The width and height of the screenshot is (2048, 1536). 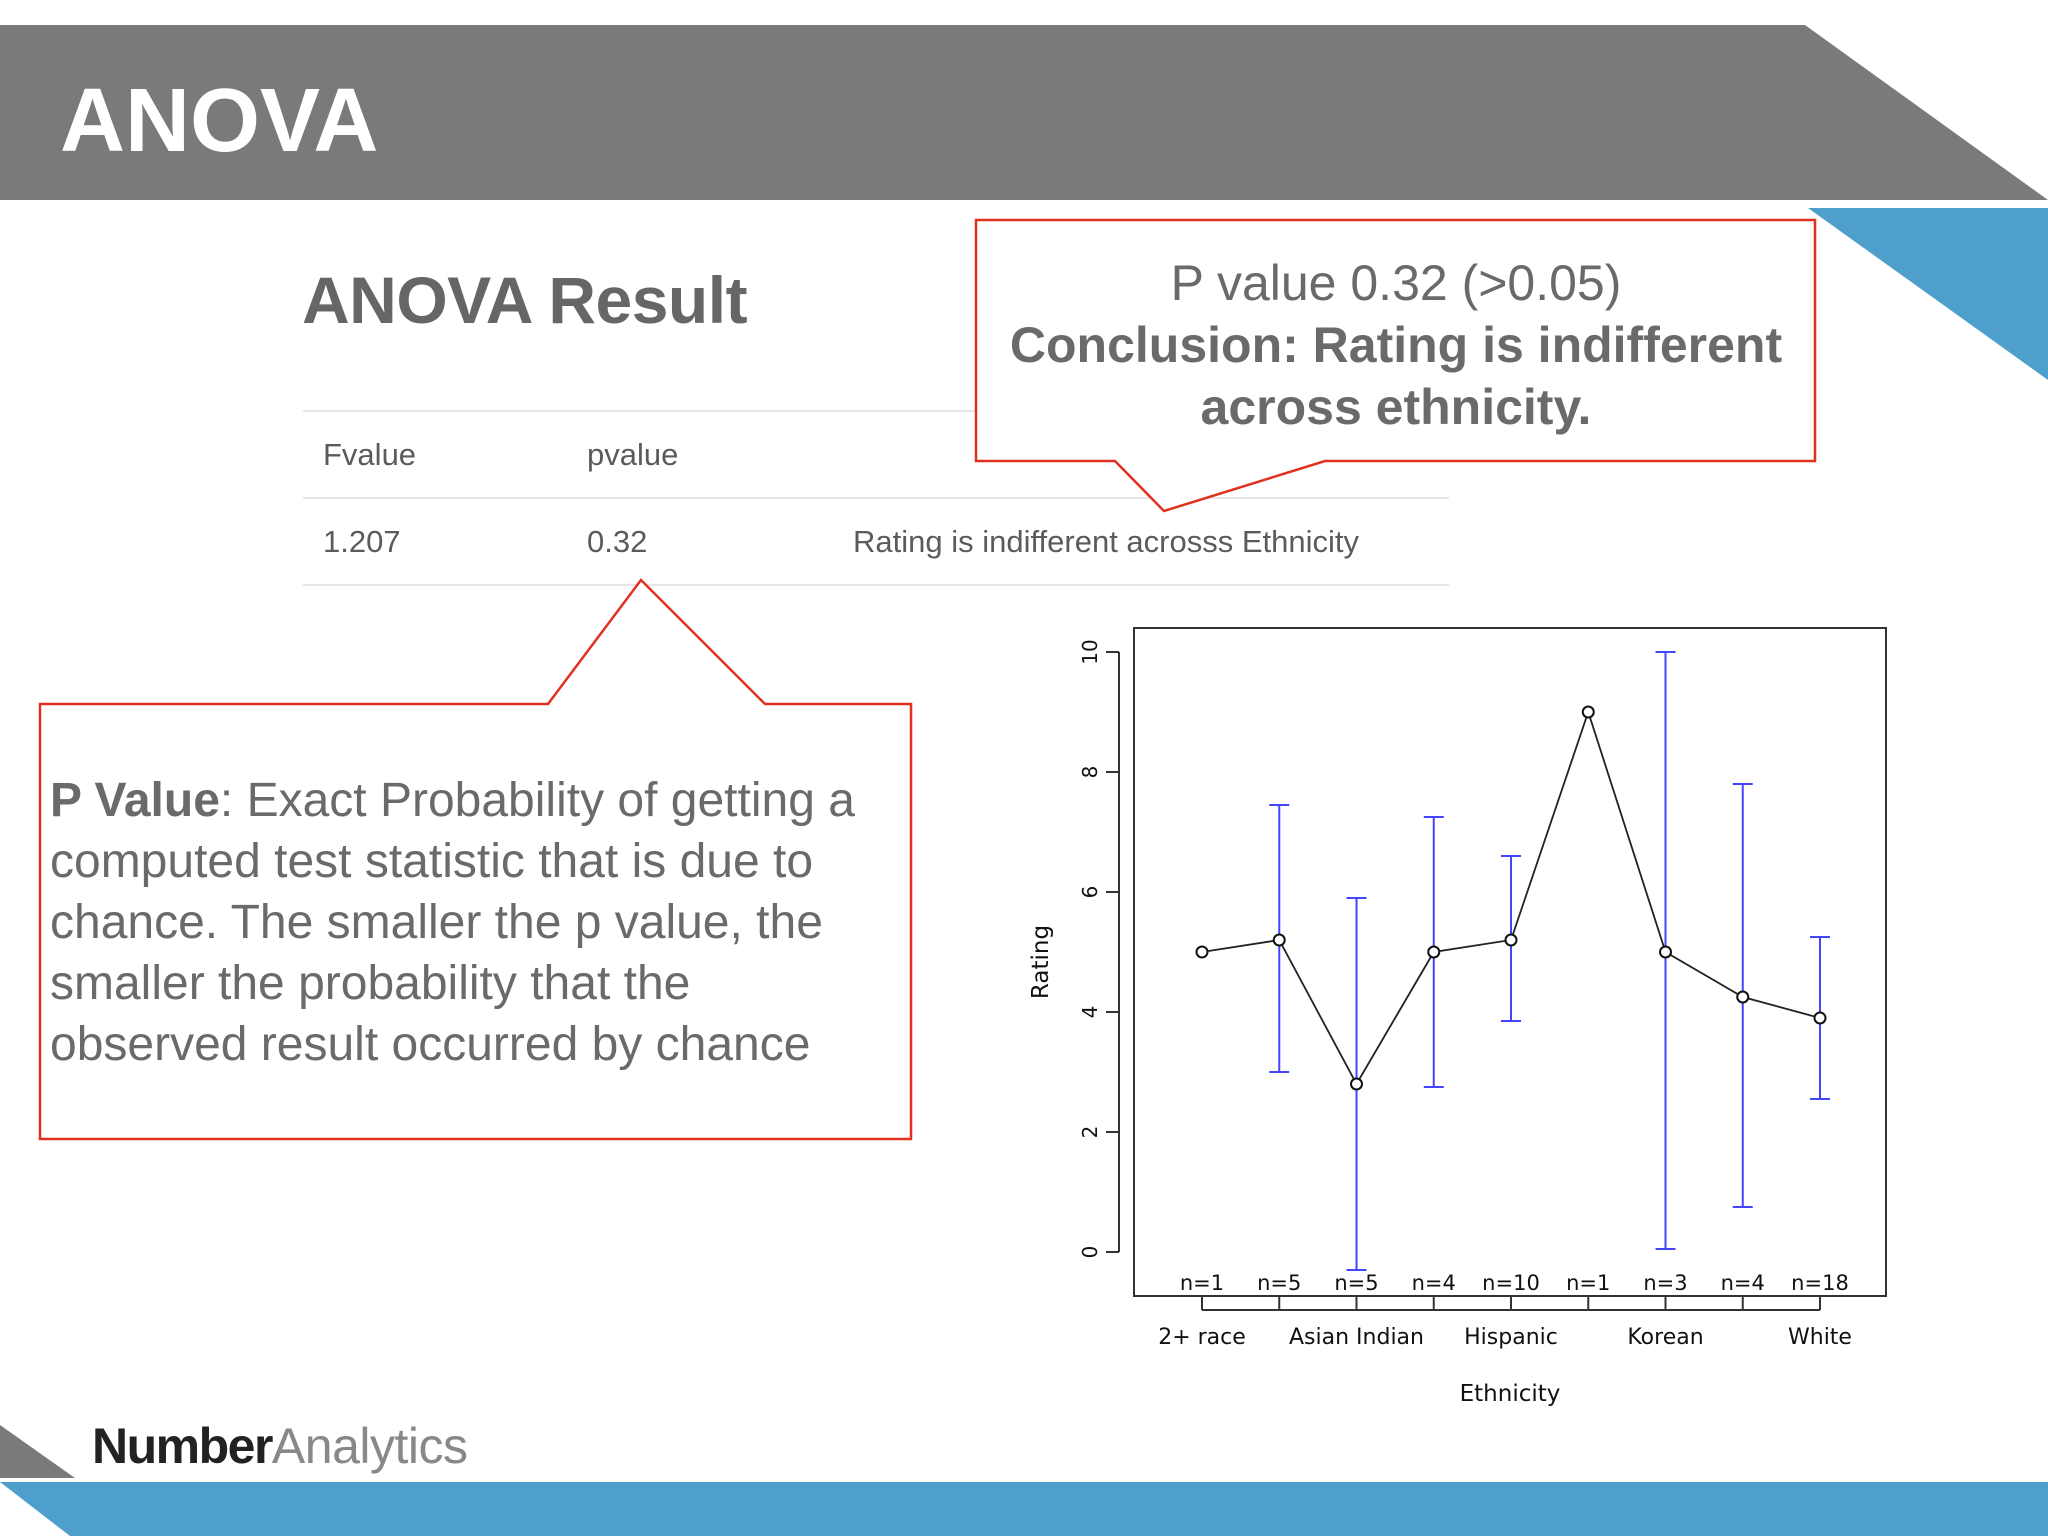 I want to click on accent-triangle-top-right, so click(x=1928, y=294).